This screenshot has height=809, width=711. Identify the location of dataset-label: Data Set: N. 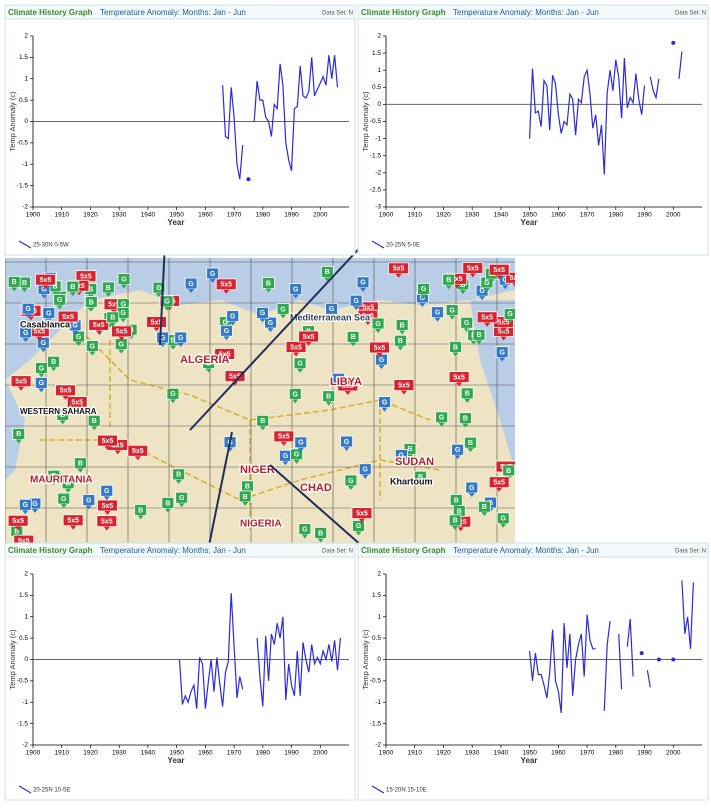
(690, 552).